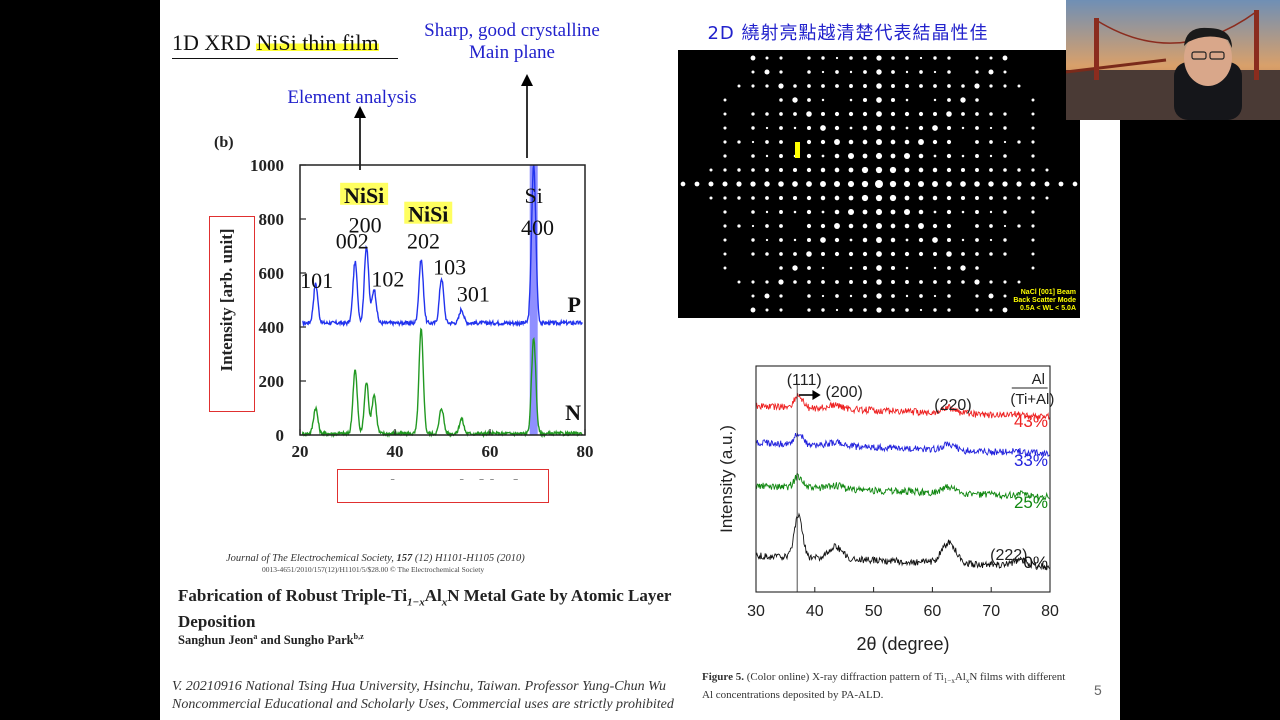 The width and height of the screenshot is (1280, 720). I want to click on si-peak-highlight, so click(533, 300).